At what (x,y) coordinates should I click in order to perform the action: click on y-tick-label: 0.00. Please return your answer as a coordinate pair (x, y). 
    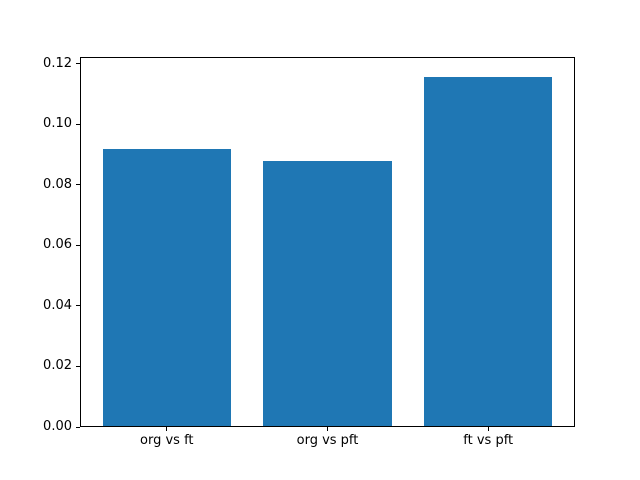
    Looking at the image, I should click on (57, 426).